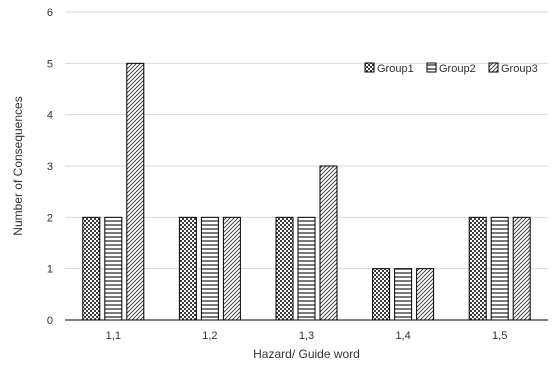 The height and width of the screenshot is (369, 552). I want to click on legend-swatch-group3, so click(493, 67).